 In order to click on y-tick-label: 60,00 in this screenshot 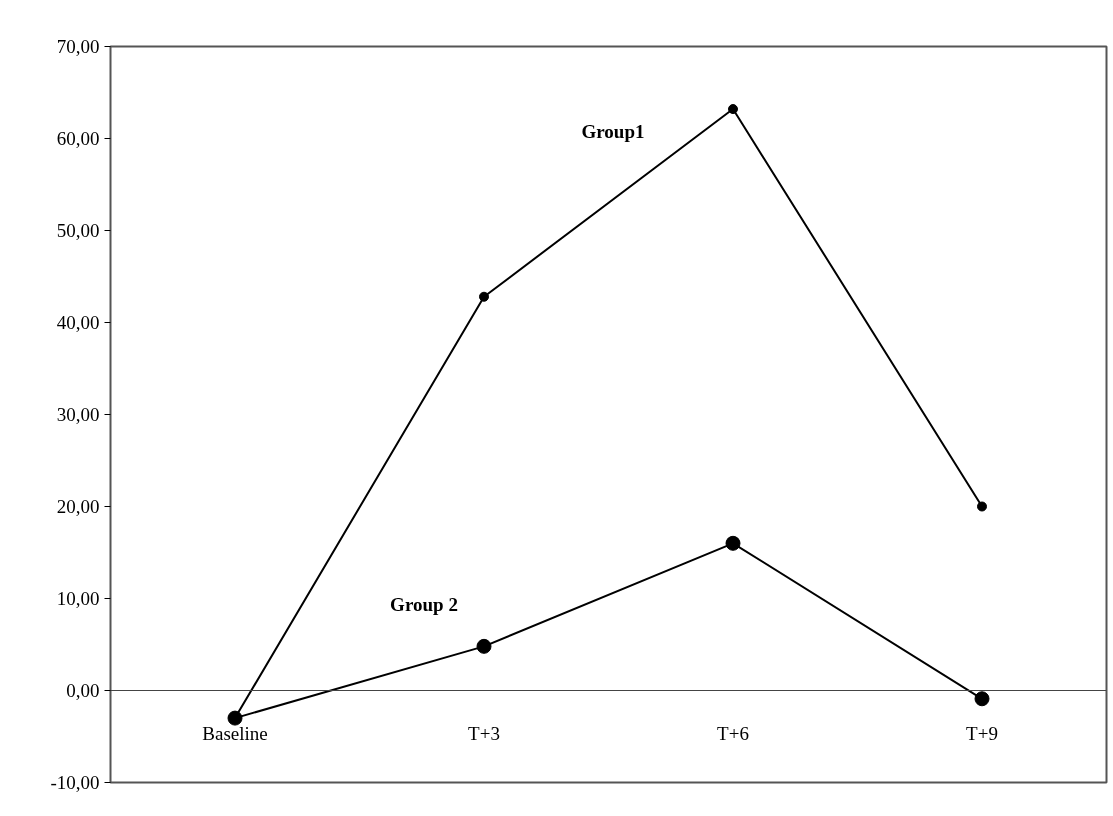, I will do `click(78, 138)`.